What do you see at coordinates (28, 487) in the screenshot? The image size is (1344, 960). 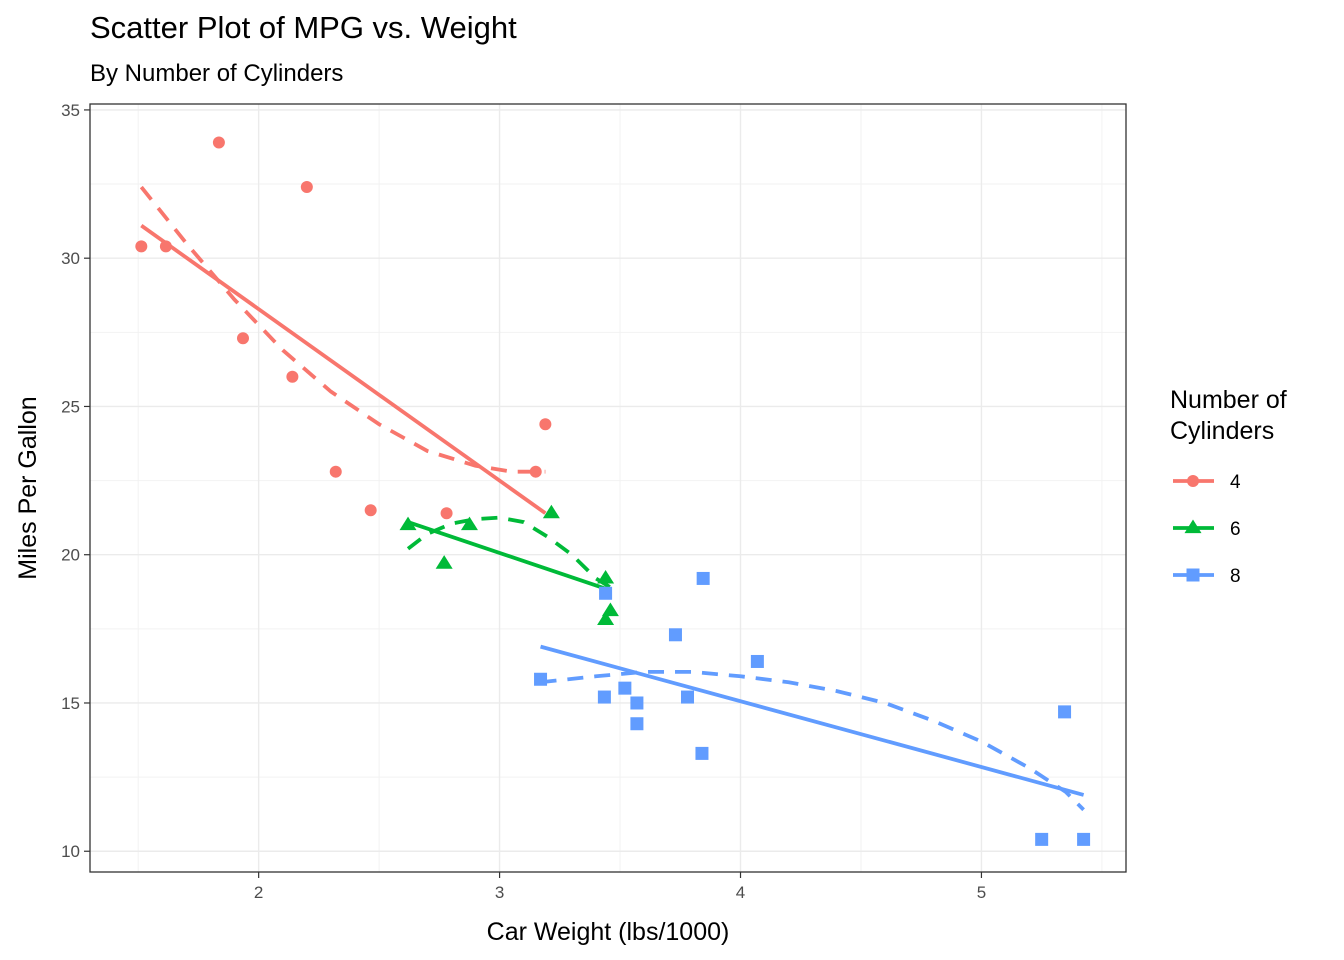 I see `y-axis-title: Miles Per Gallon` at bounding box center [28, 487].